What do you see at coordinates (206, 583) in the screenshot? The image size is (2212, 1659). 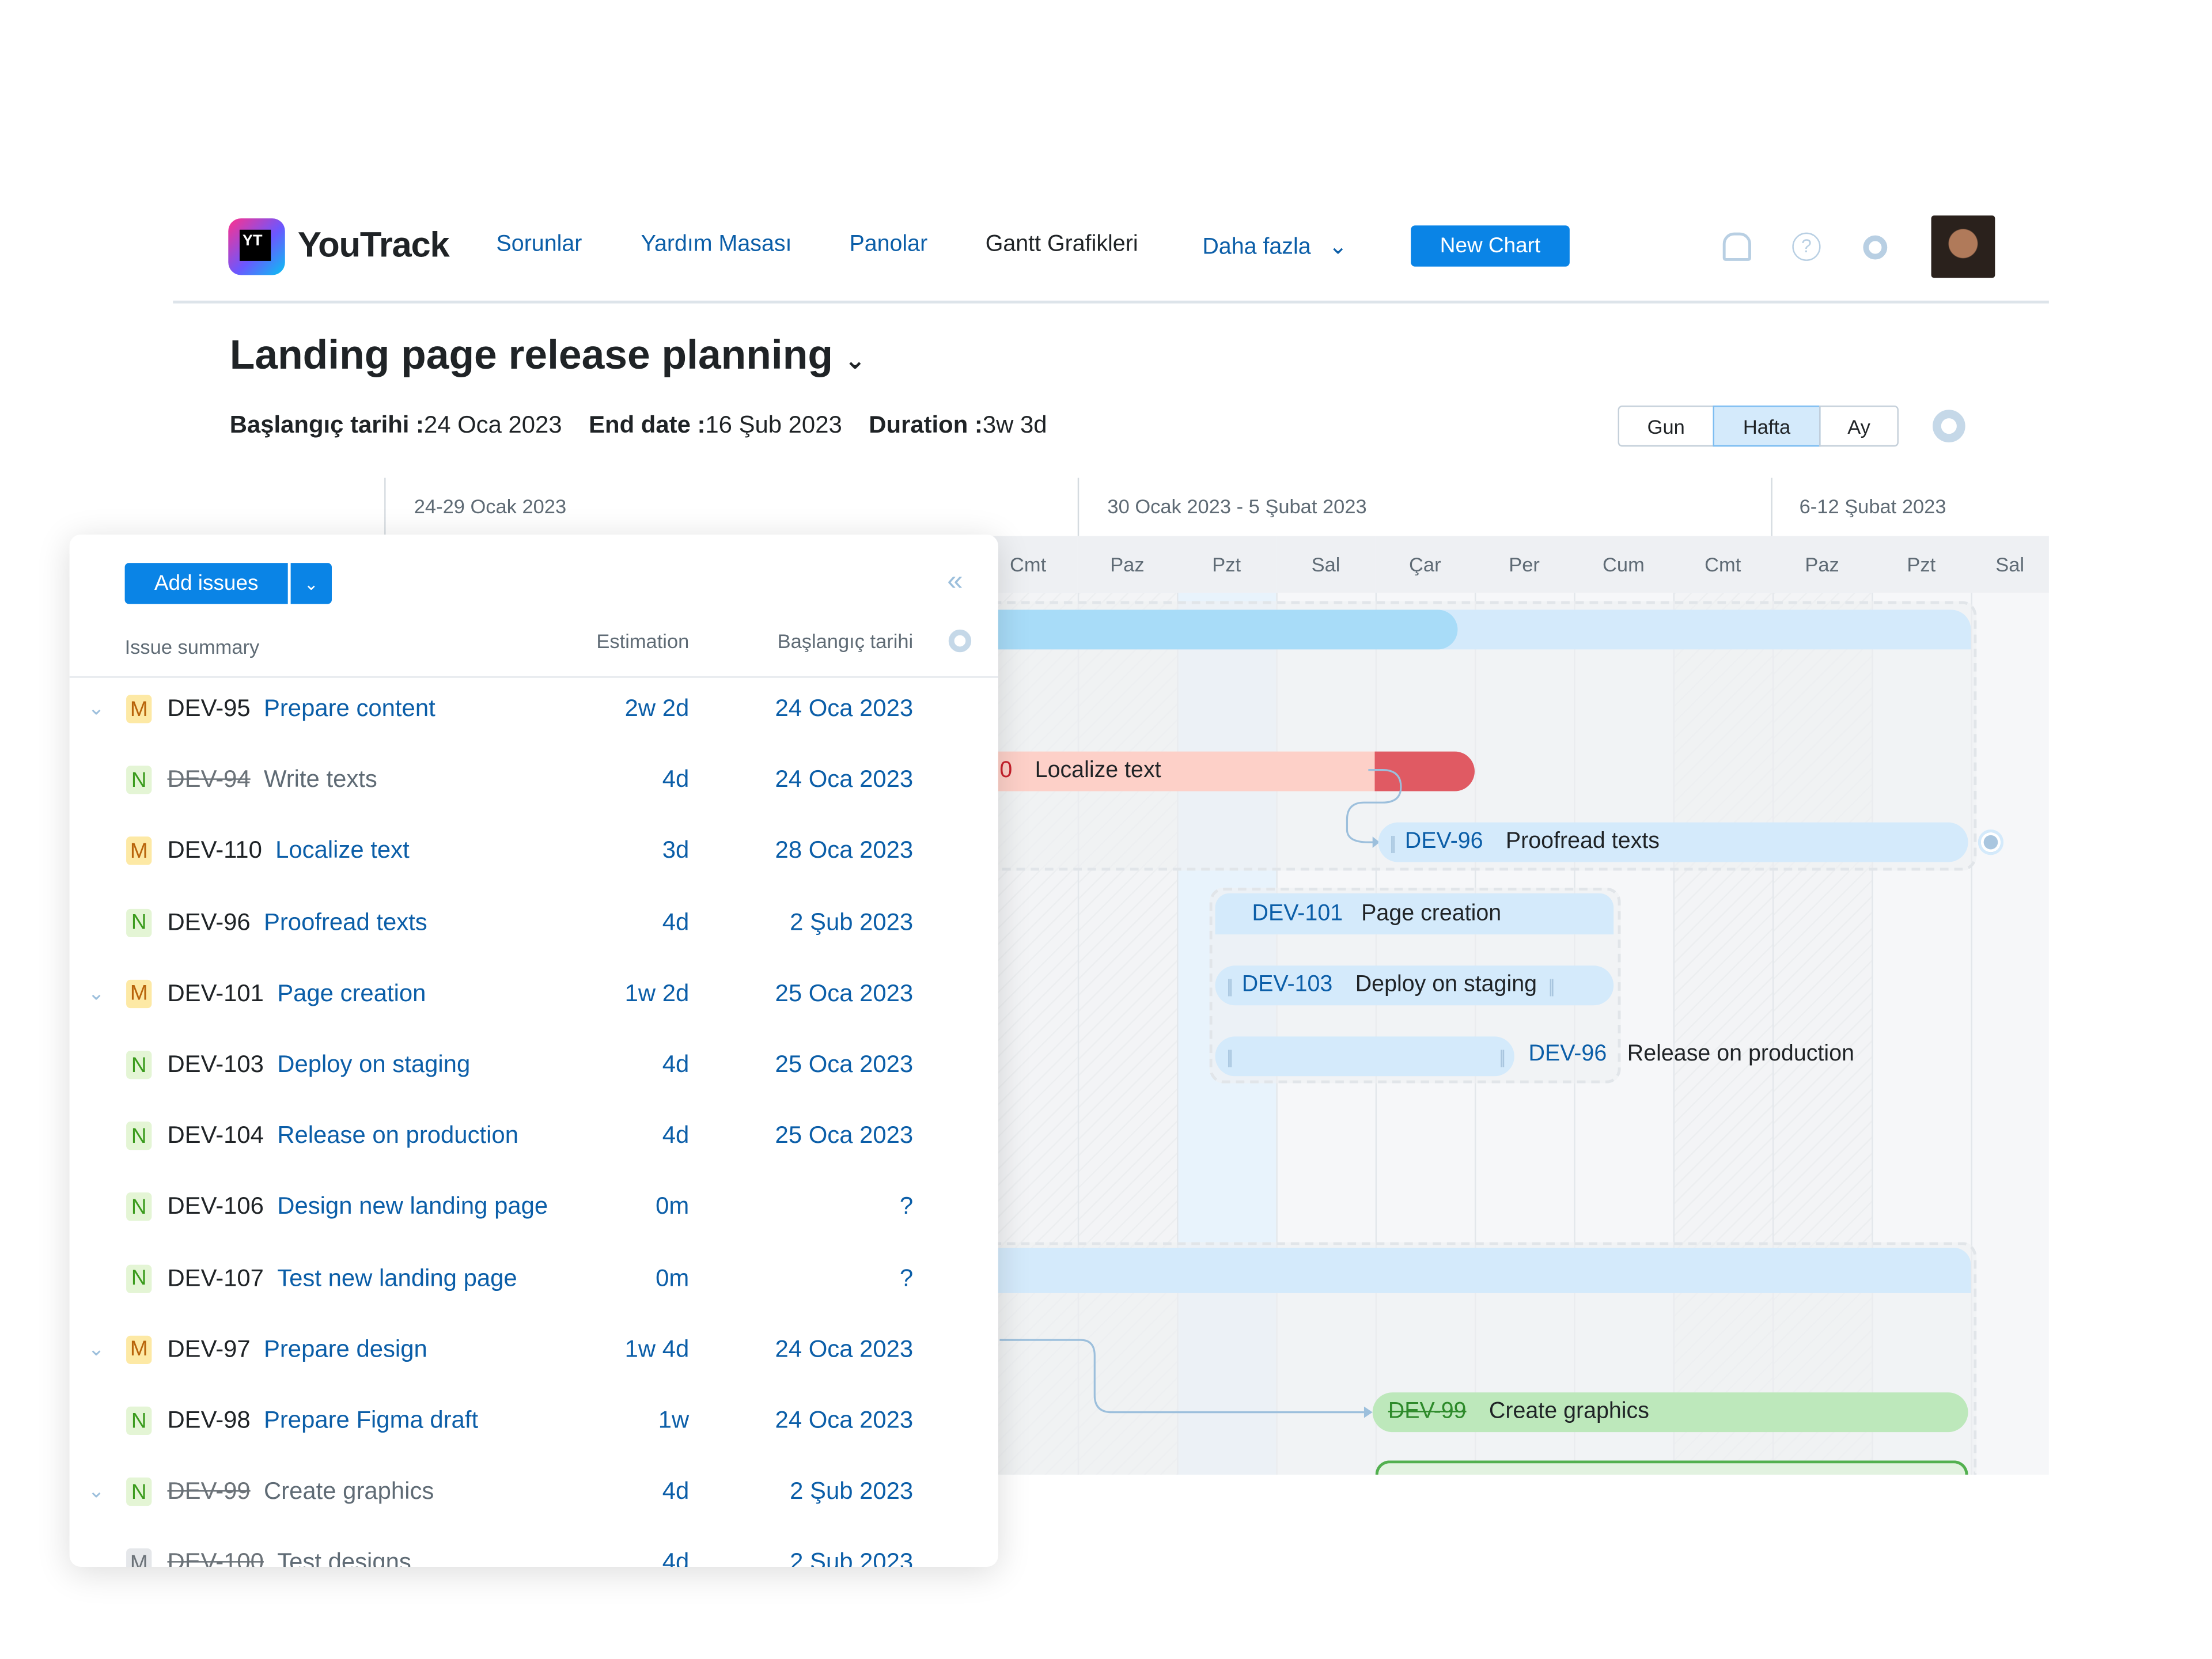 I see `add-issues-button: Add issues` at bounding box center [206, 583].